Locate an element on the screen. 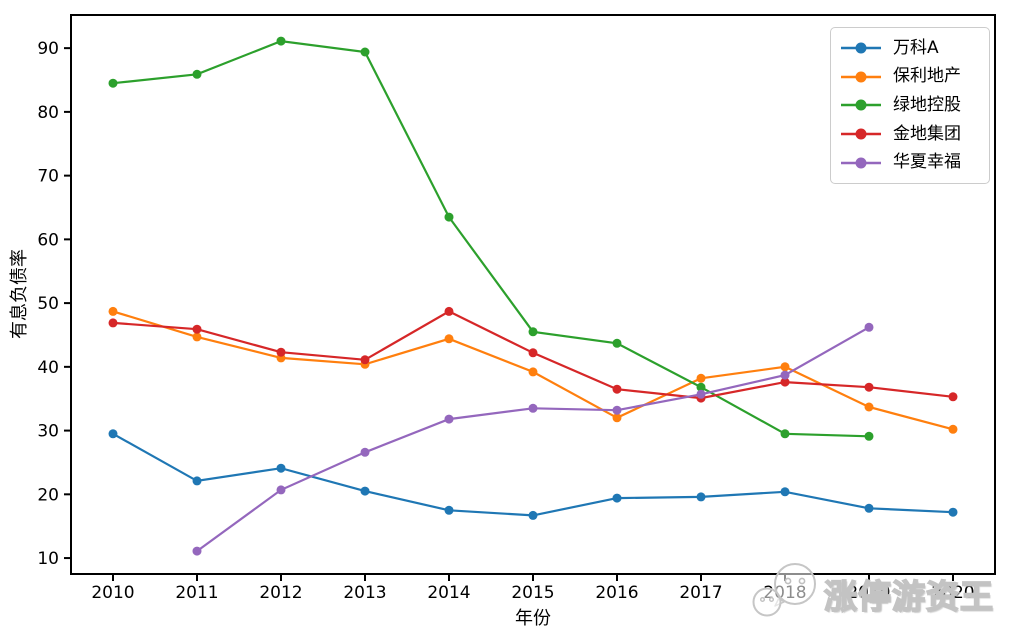  legend: 万科A 保利地产绿地控股金地集团华夏幸福 is located at coordinates (910, 105).